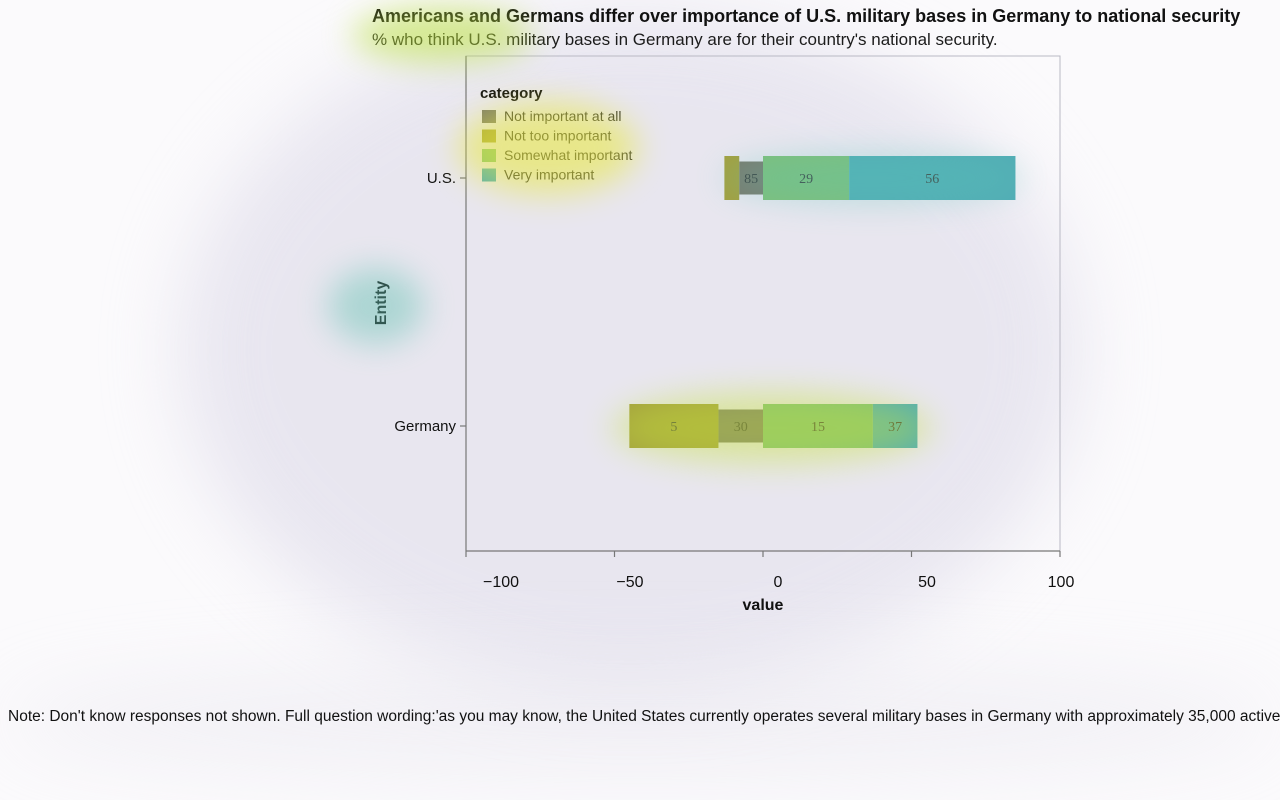  I want to click on bar-data-label: 37, so click(895, 427).